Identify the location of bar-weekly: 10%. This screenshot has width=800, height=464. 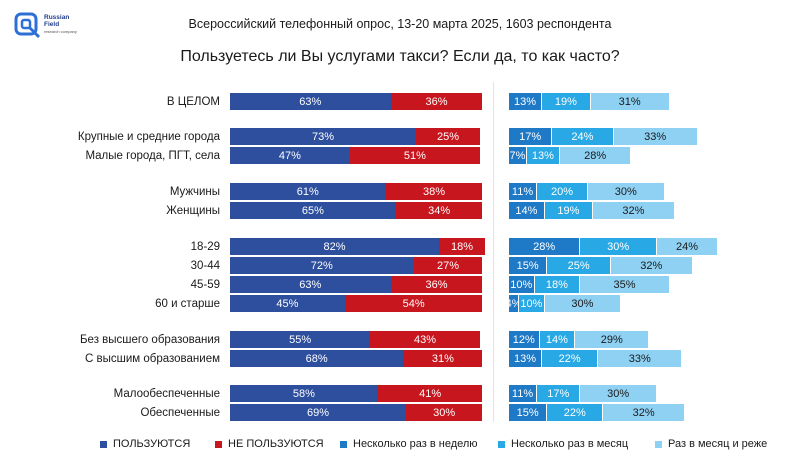
(522, 284).